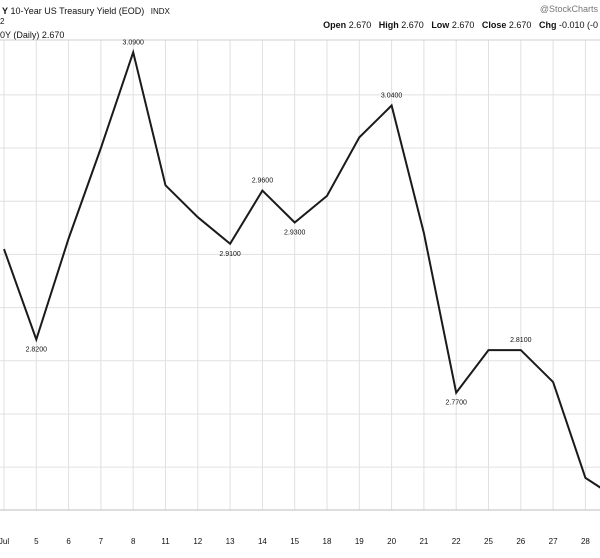 The width and height of the screenshot is (600, 558). Describe the element at coordinates (133, 541) in the screenshot. I see `x-tick-label: 8` at that location.